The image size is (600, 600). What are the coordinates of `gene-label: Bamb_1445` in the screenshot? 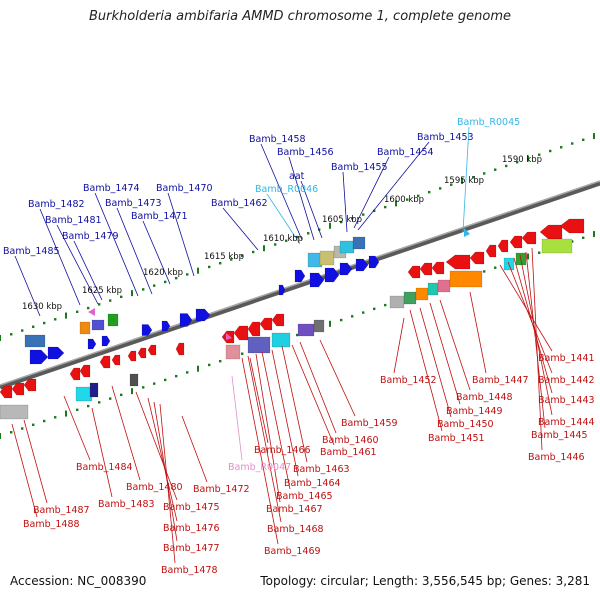 It's located at (559, 435).